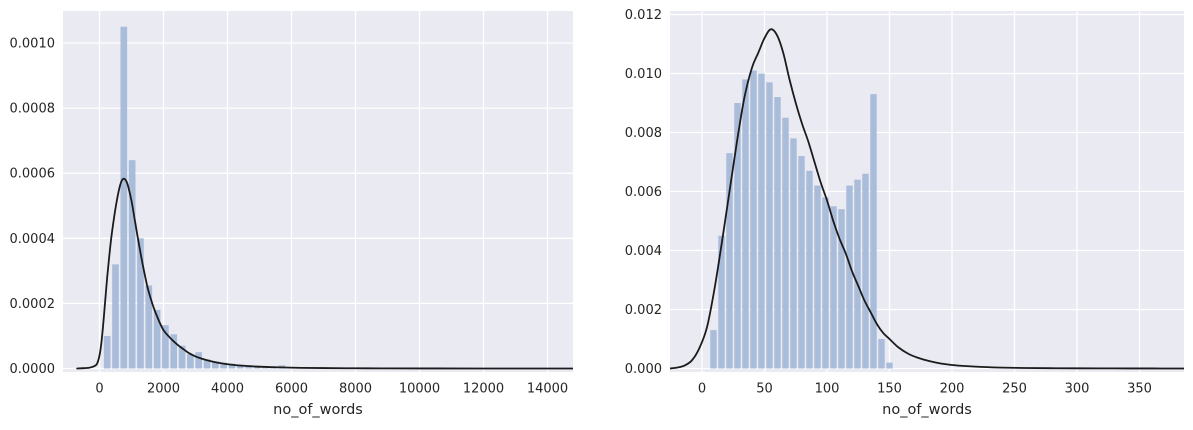  Describe the element at coordinates (889, 389) in the screenshot. I see `x-tick-label: 150` at that location.